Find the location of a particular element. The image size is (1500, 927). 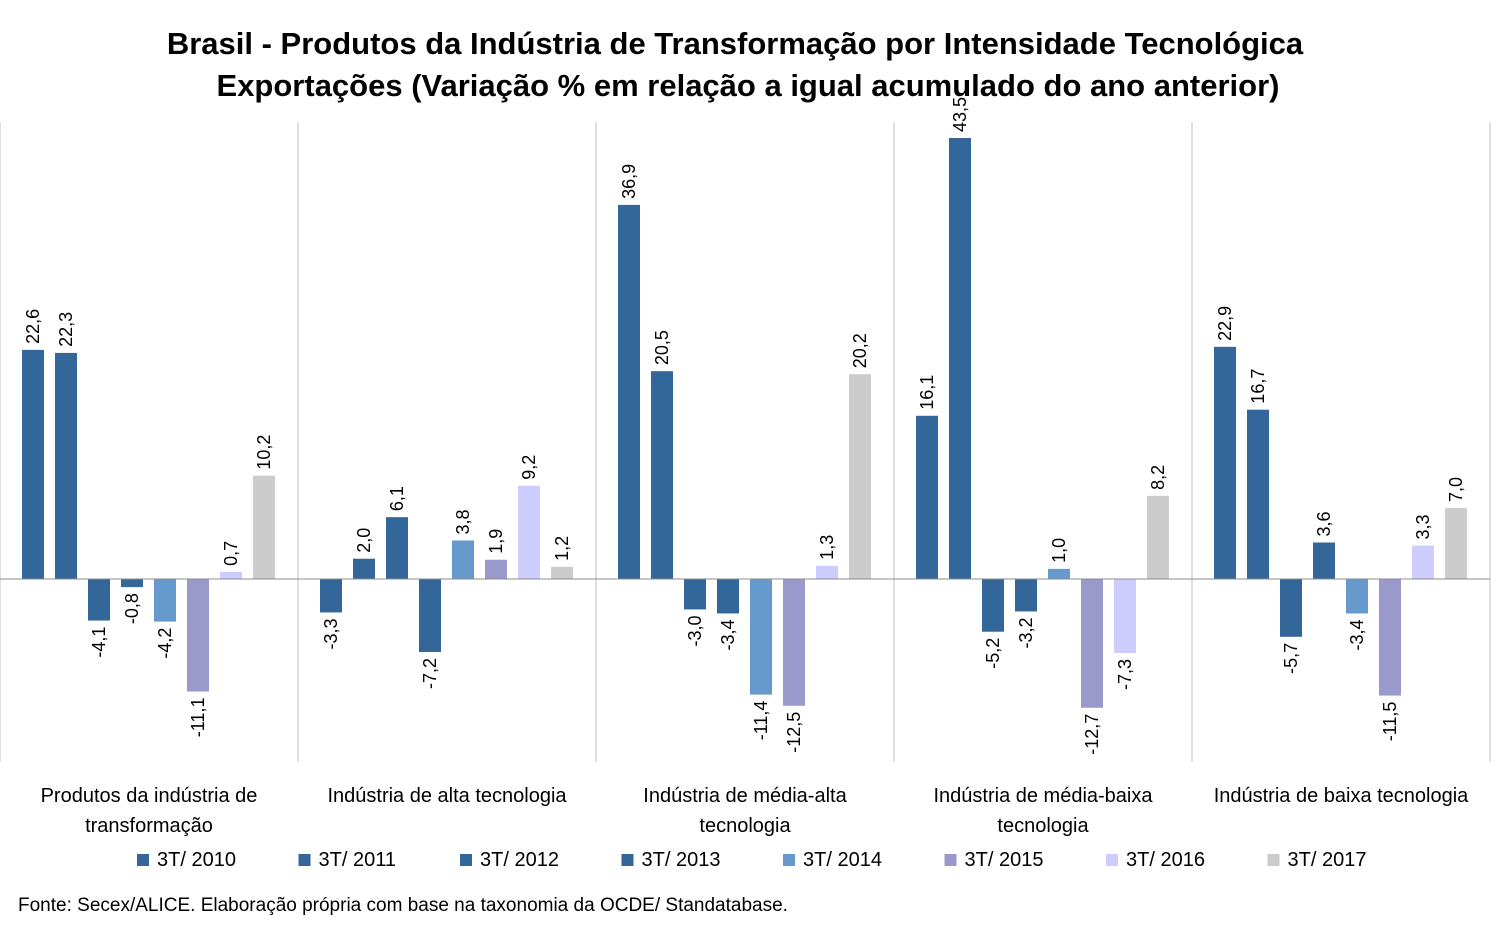

data-label: 22,3 is located at coordinates (66, 329).